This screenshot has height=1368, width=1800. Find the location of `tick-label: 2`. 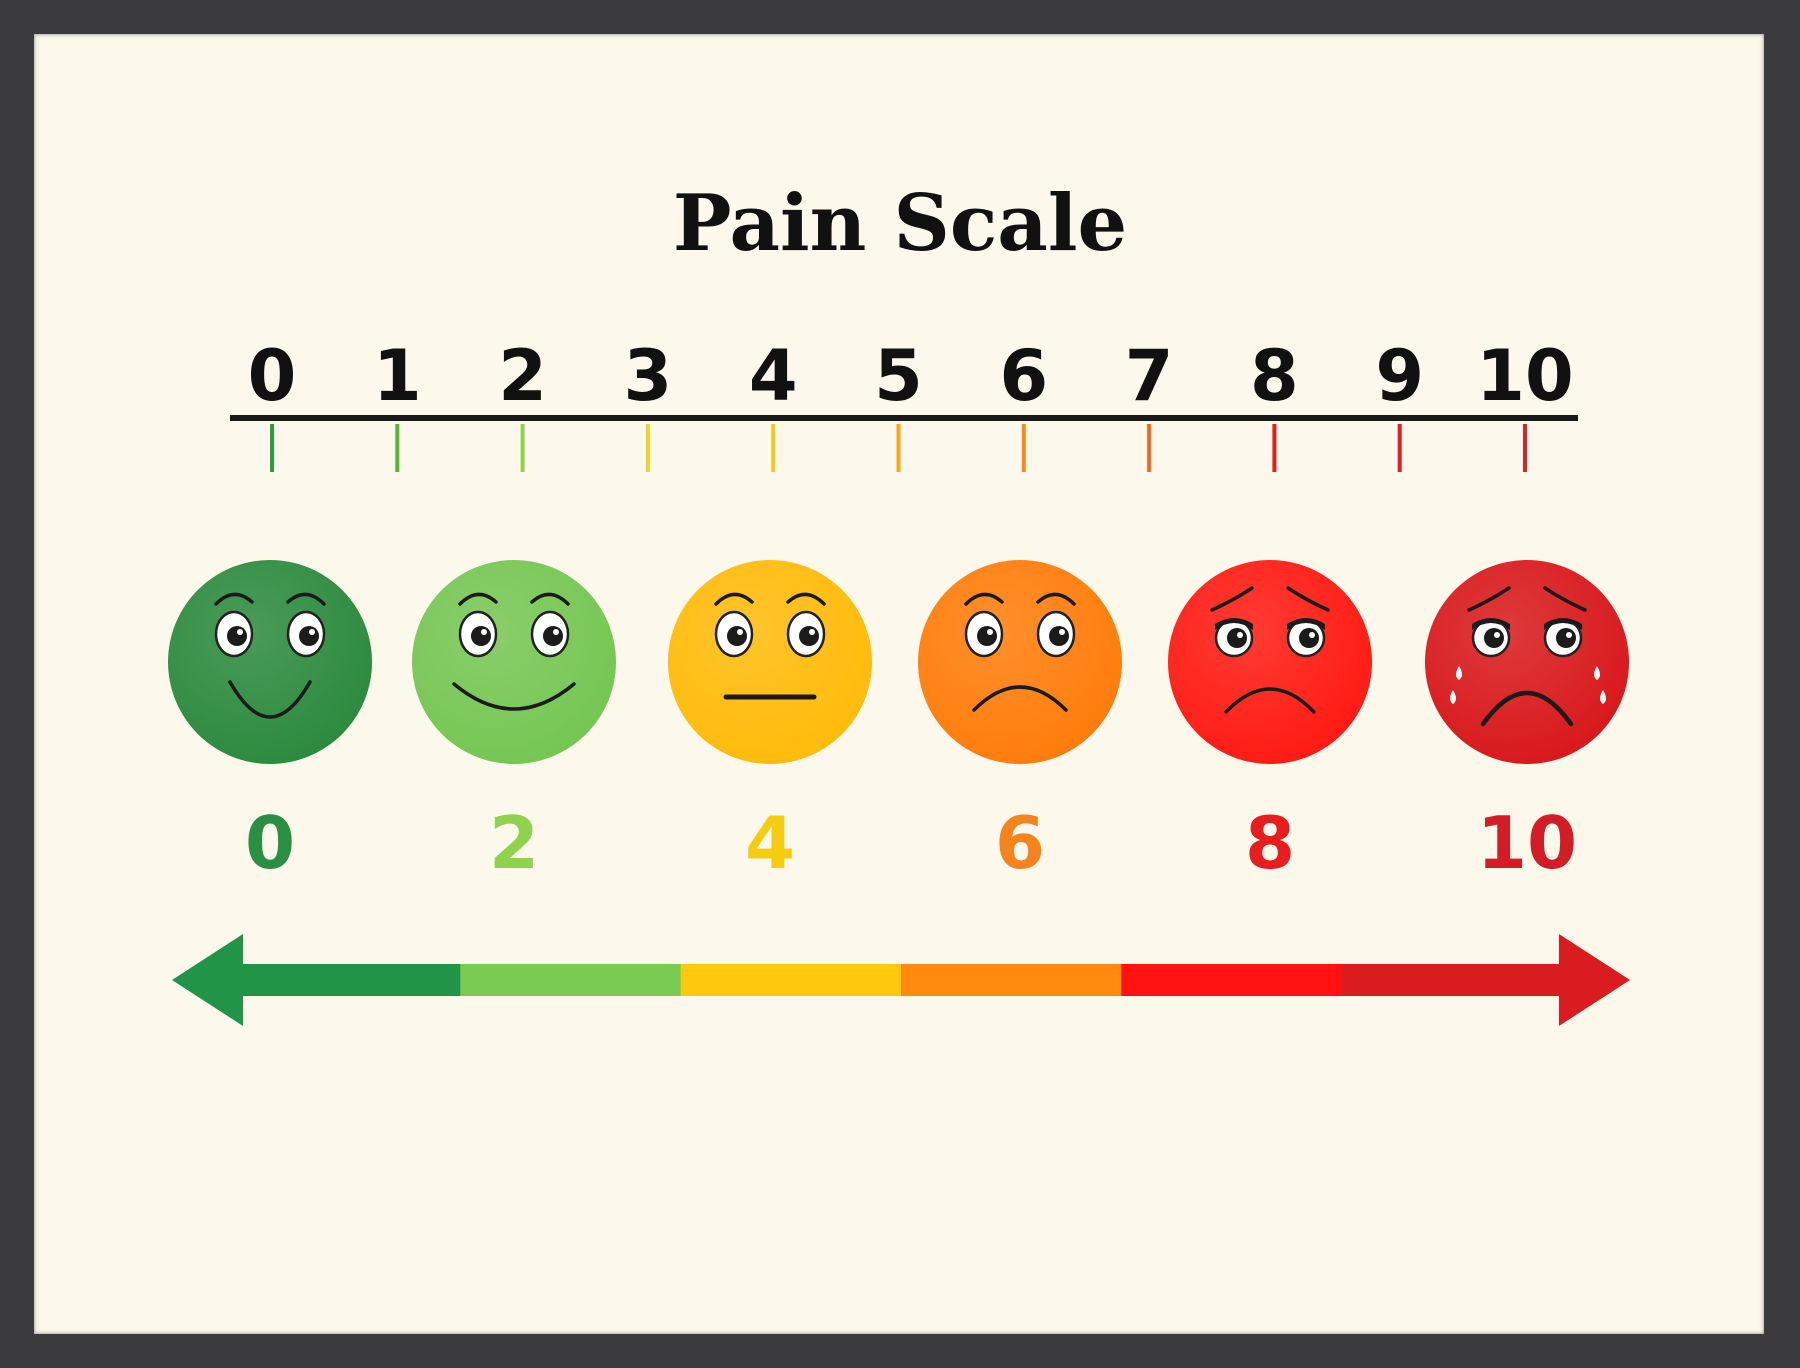

tick-label: 2 is located at coordinates (522, 376).